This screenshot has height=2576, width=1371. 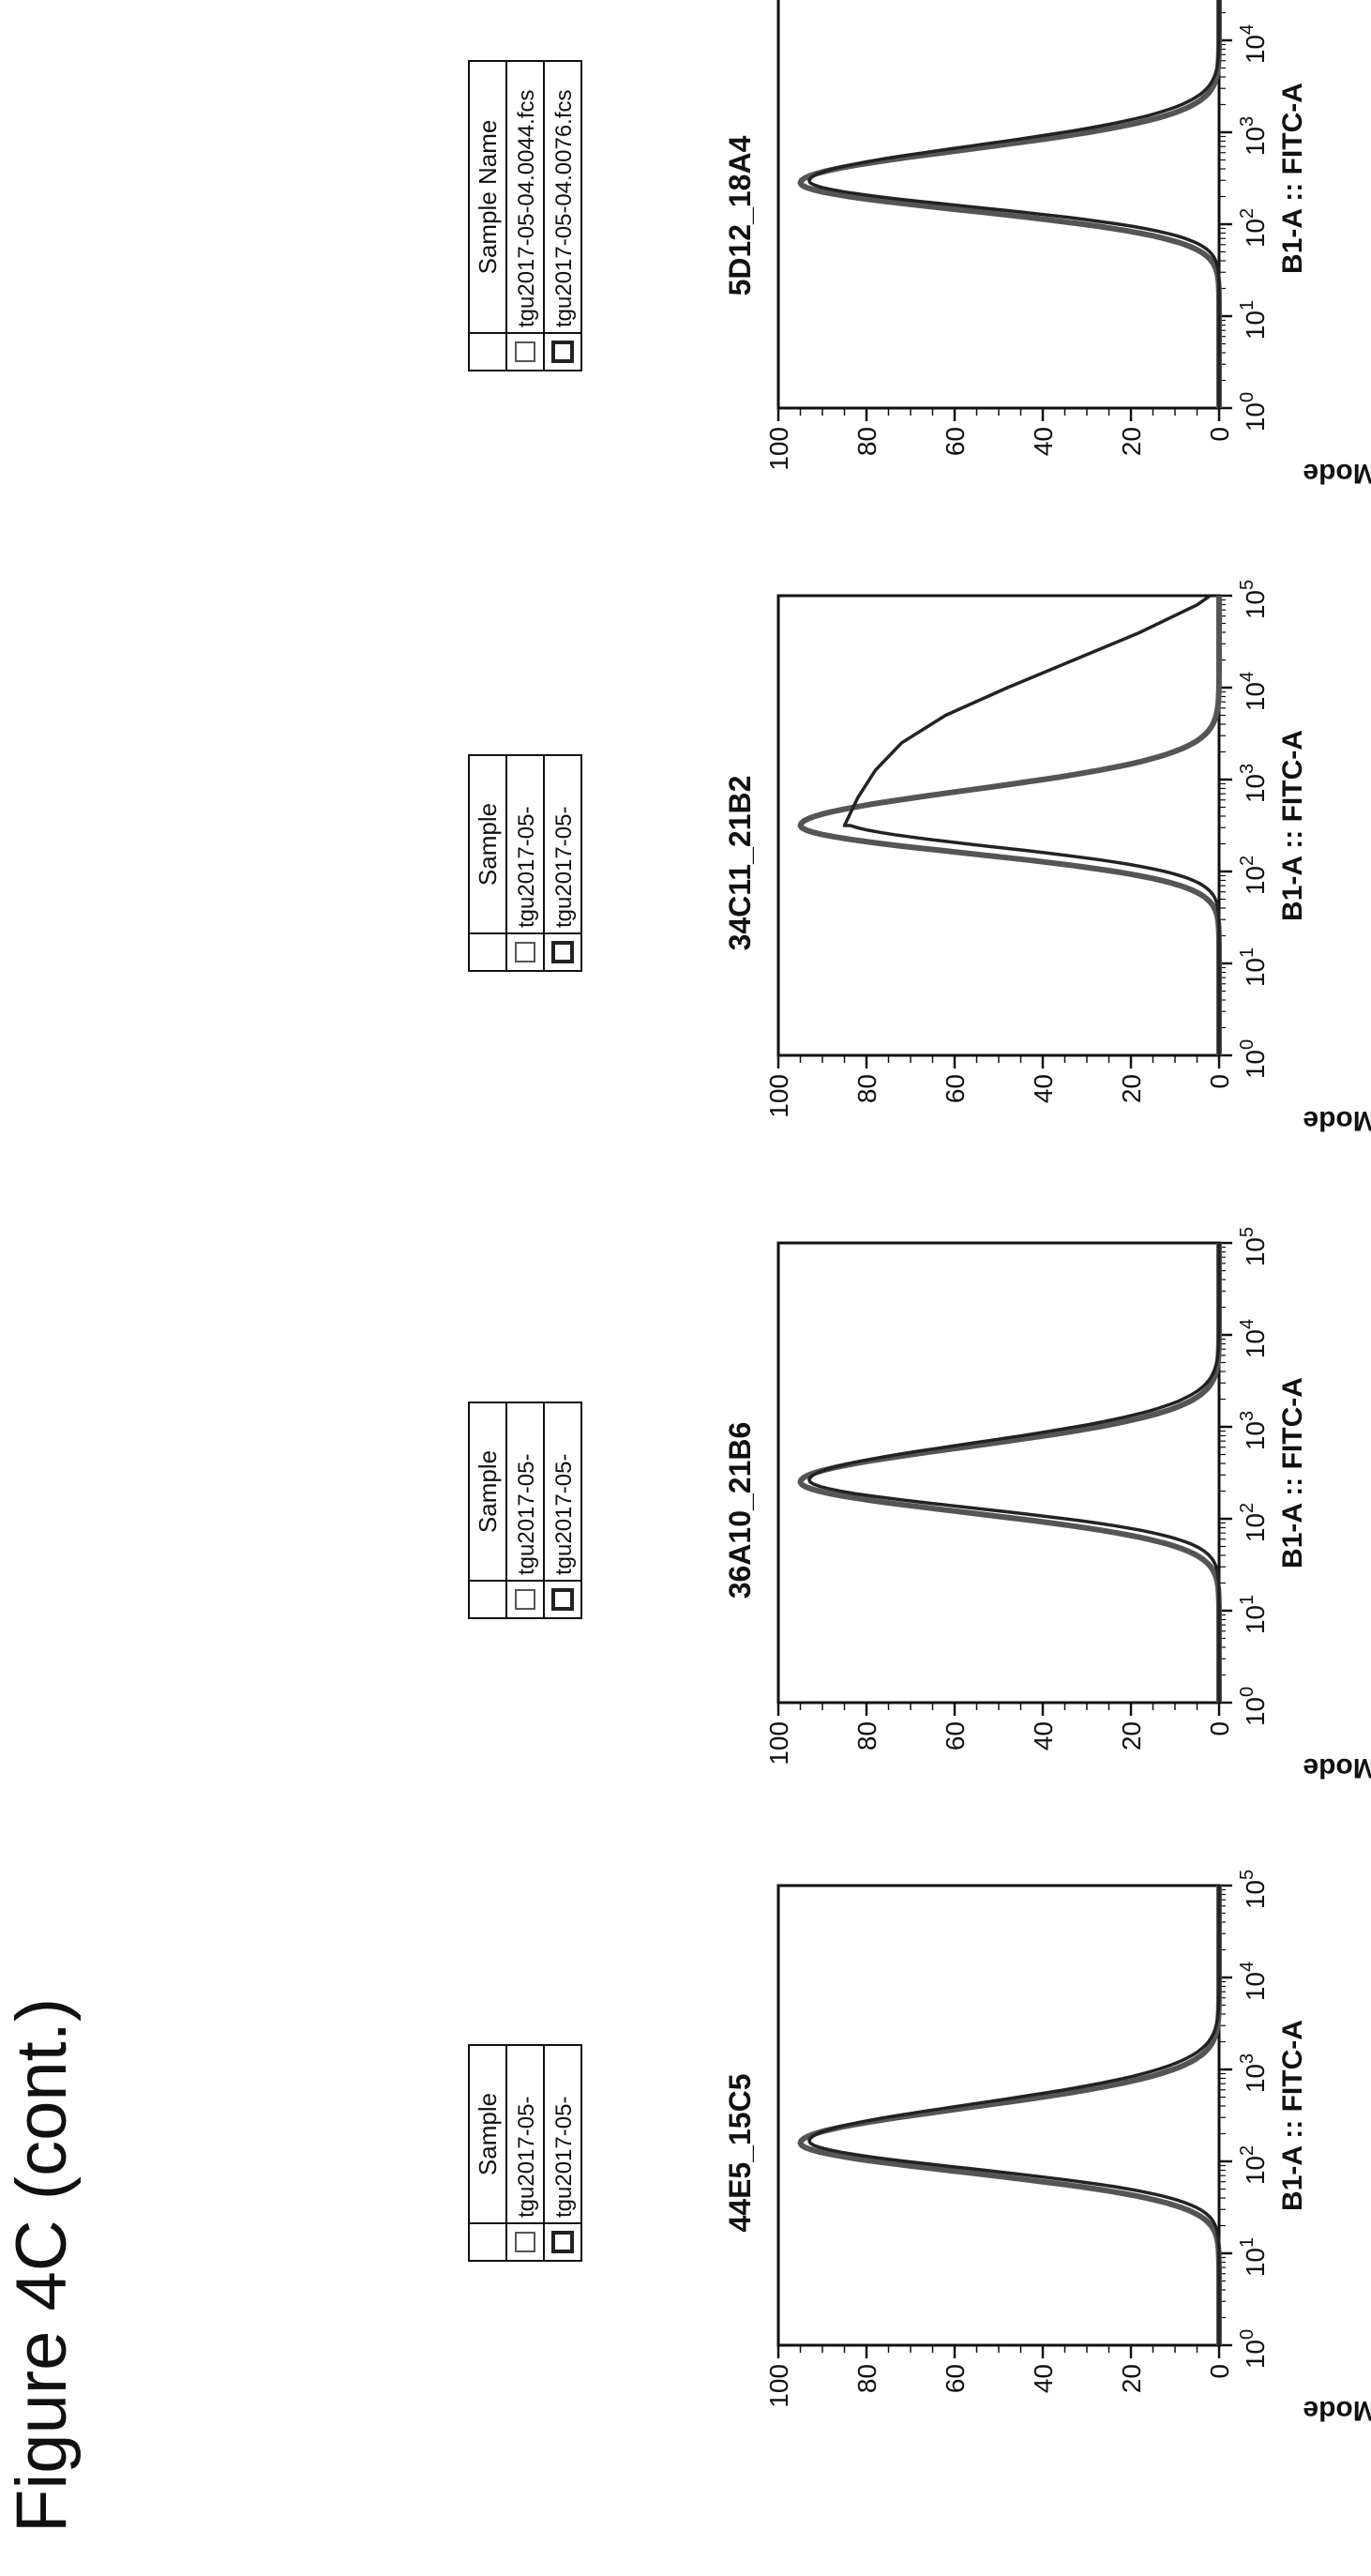 I want to click on legend-header: Sample Name, so click(x=488, y=197).